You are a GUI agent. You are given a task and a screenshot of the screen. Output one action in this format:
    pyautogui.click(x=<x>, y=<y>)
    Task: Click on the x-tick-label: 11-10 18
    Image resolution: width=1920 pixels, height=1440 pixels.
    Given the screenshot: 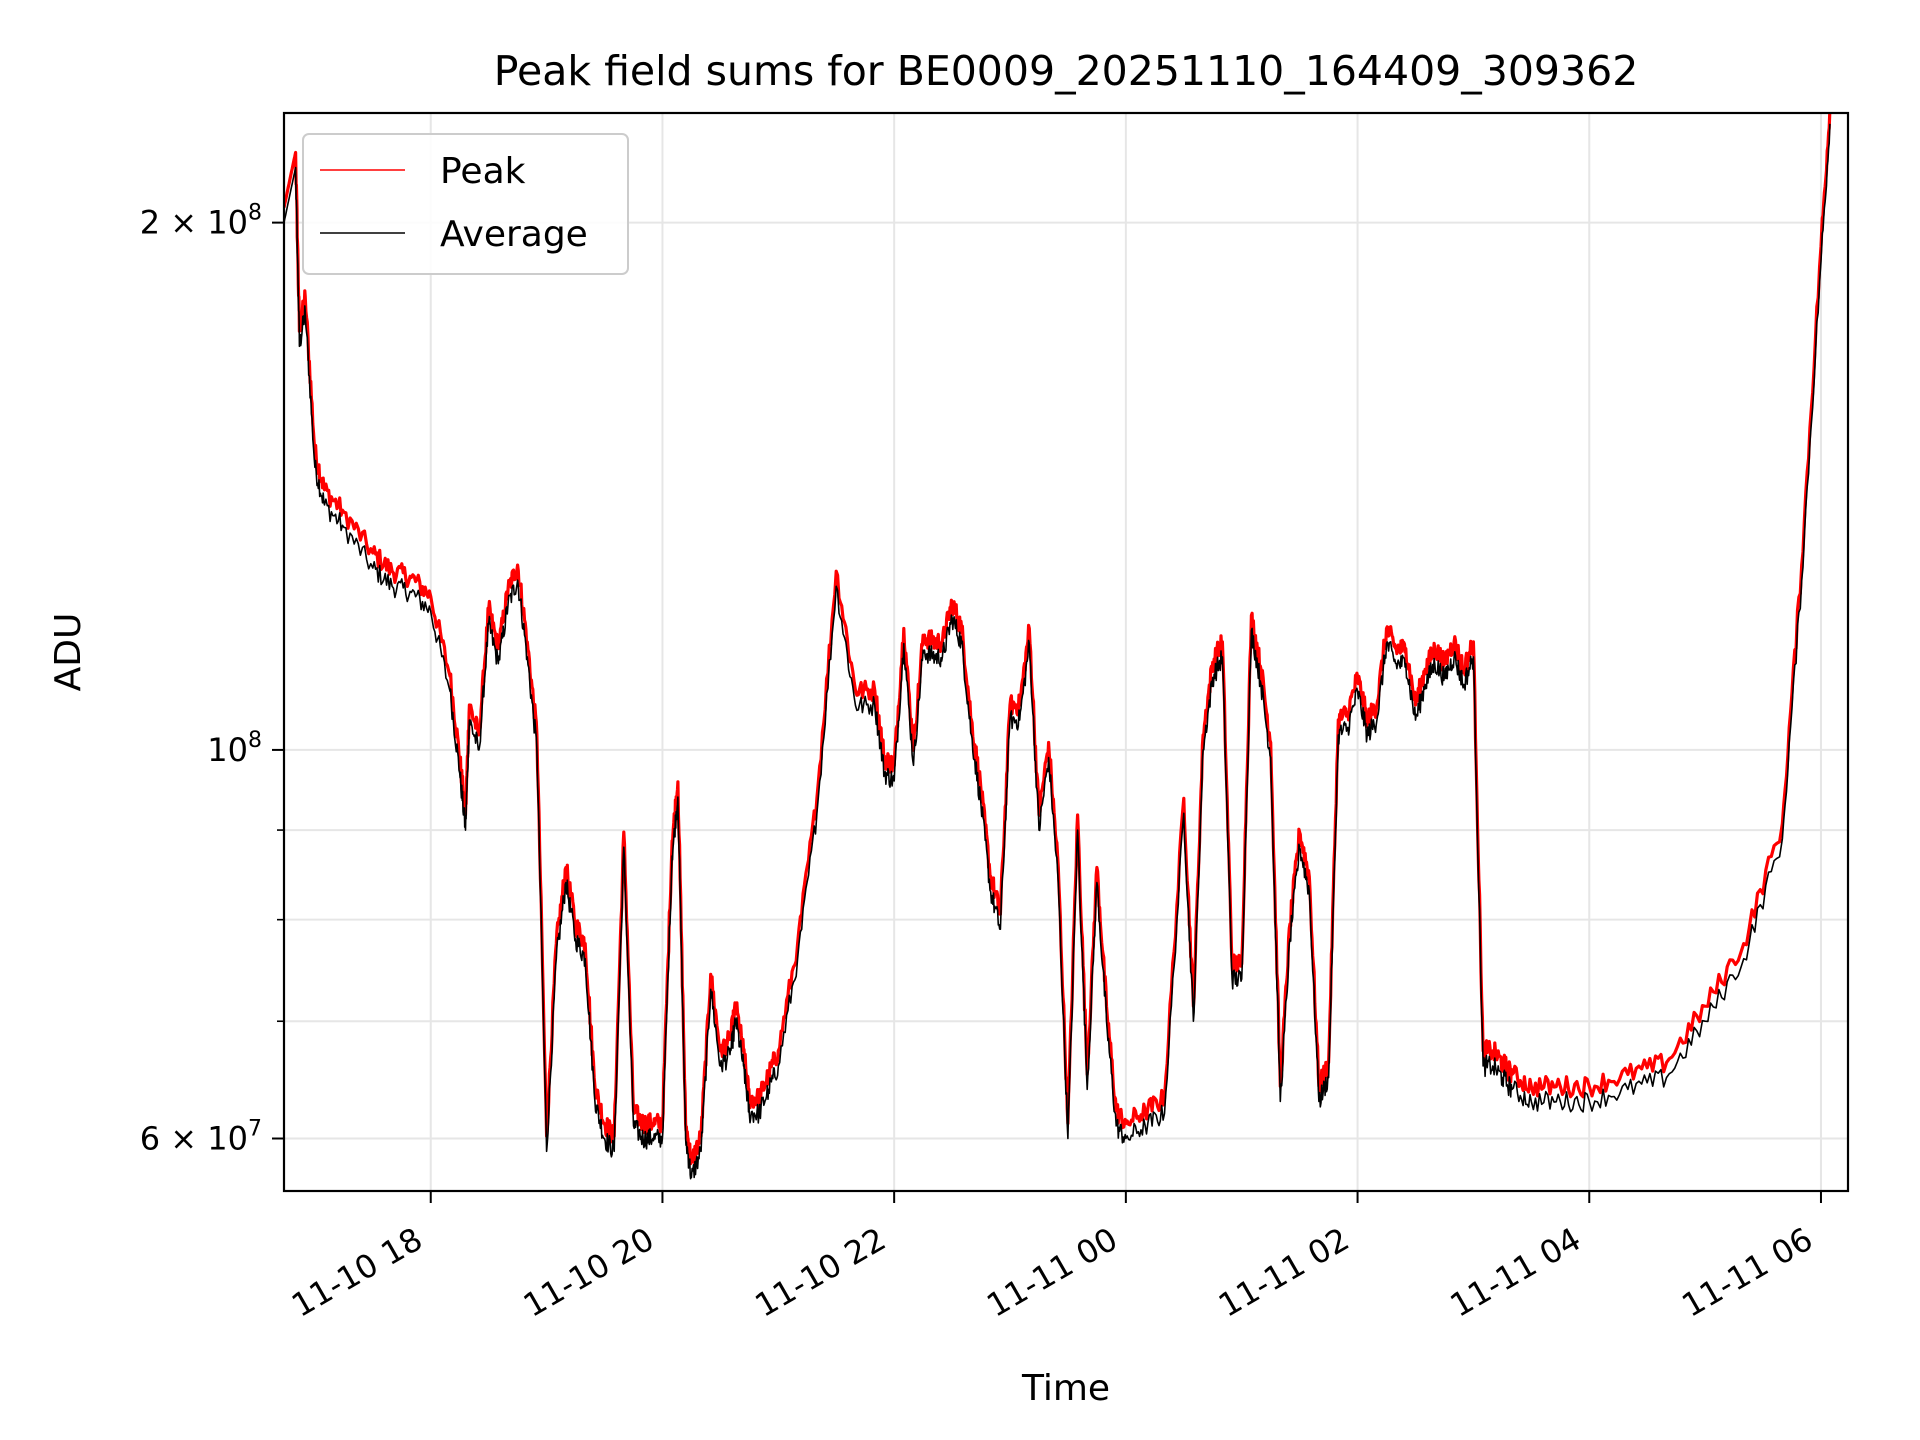 What is the action you would take?
    pyautogui.click(x=357, y=1272)
    